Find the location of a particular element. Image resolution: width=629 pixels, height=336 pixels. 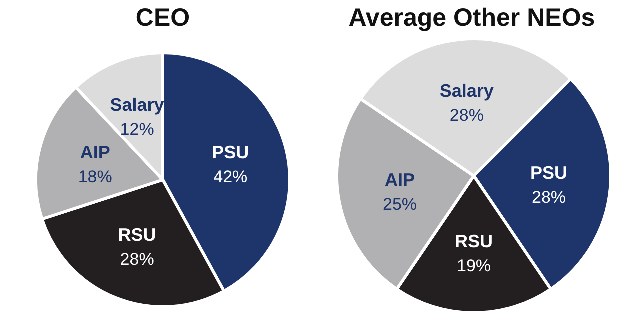

data-label: 19% is located at coordinates (474, 266).